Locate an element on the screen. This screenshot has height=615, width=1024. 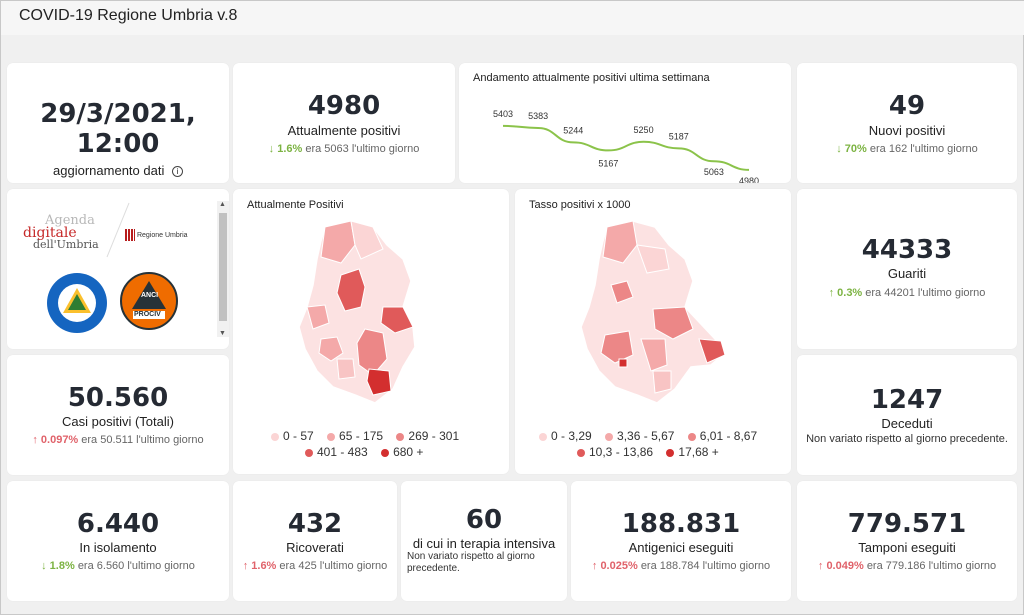
date-card: 29/3/2021, 12:00 aggiornamento dati i is located at coordinates (118, 123).